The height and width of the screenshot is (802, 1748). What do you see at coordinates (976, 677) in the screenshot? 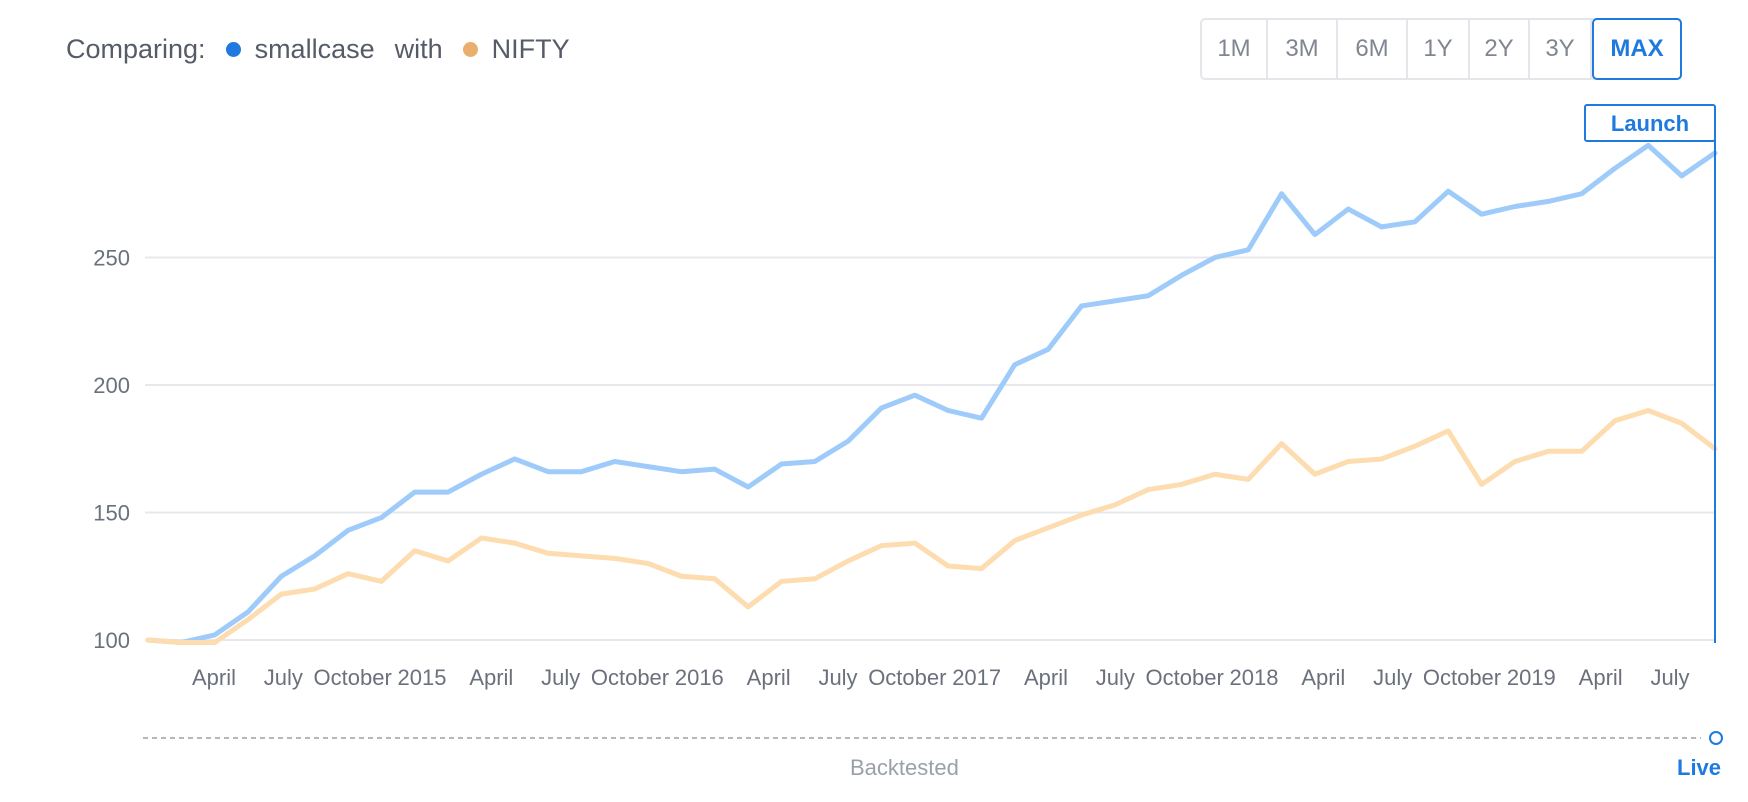
I see `x-tick-label: 2017` at bounding box center [976, 677].